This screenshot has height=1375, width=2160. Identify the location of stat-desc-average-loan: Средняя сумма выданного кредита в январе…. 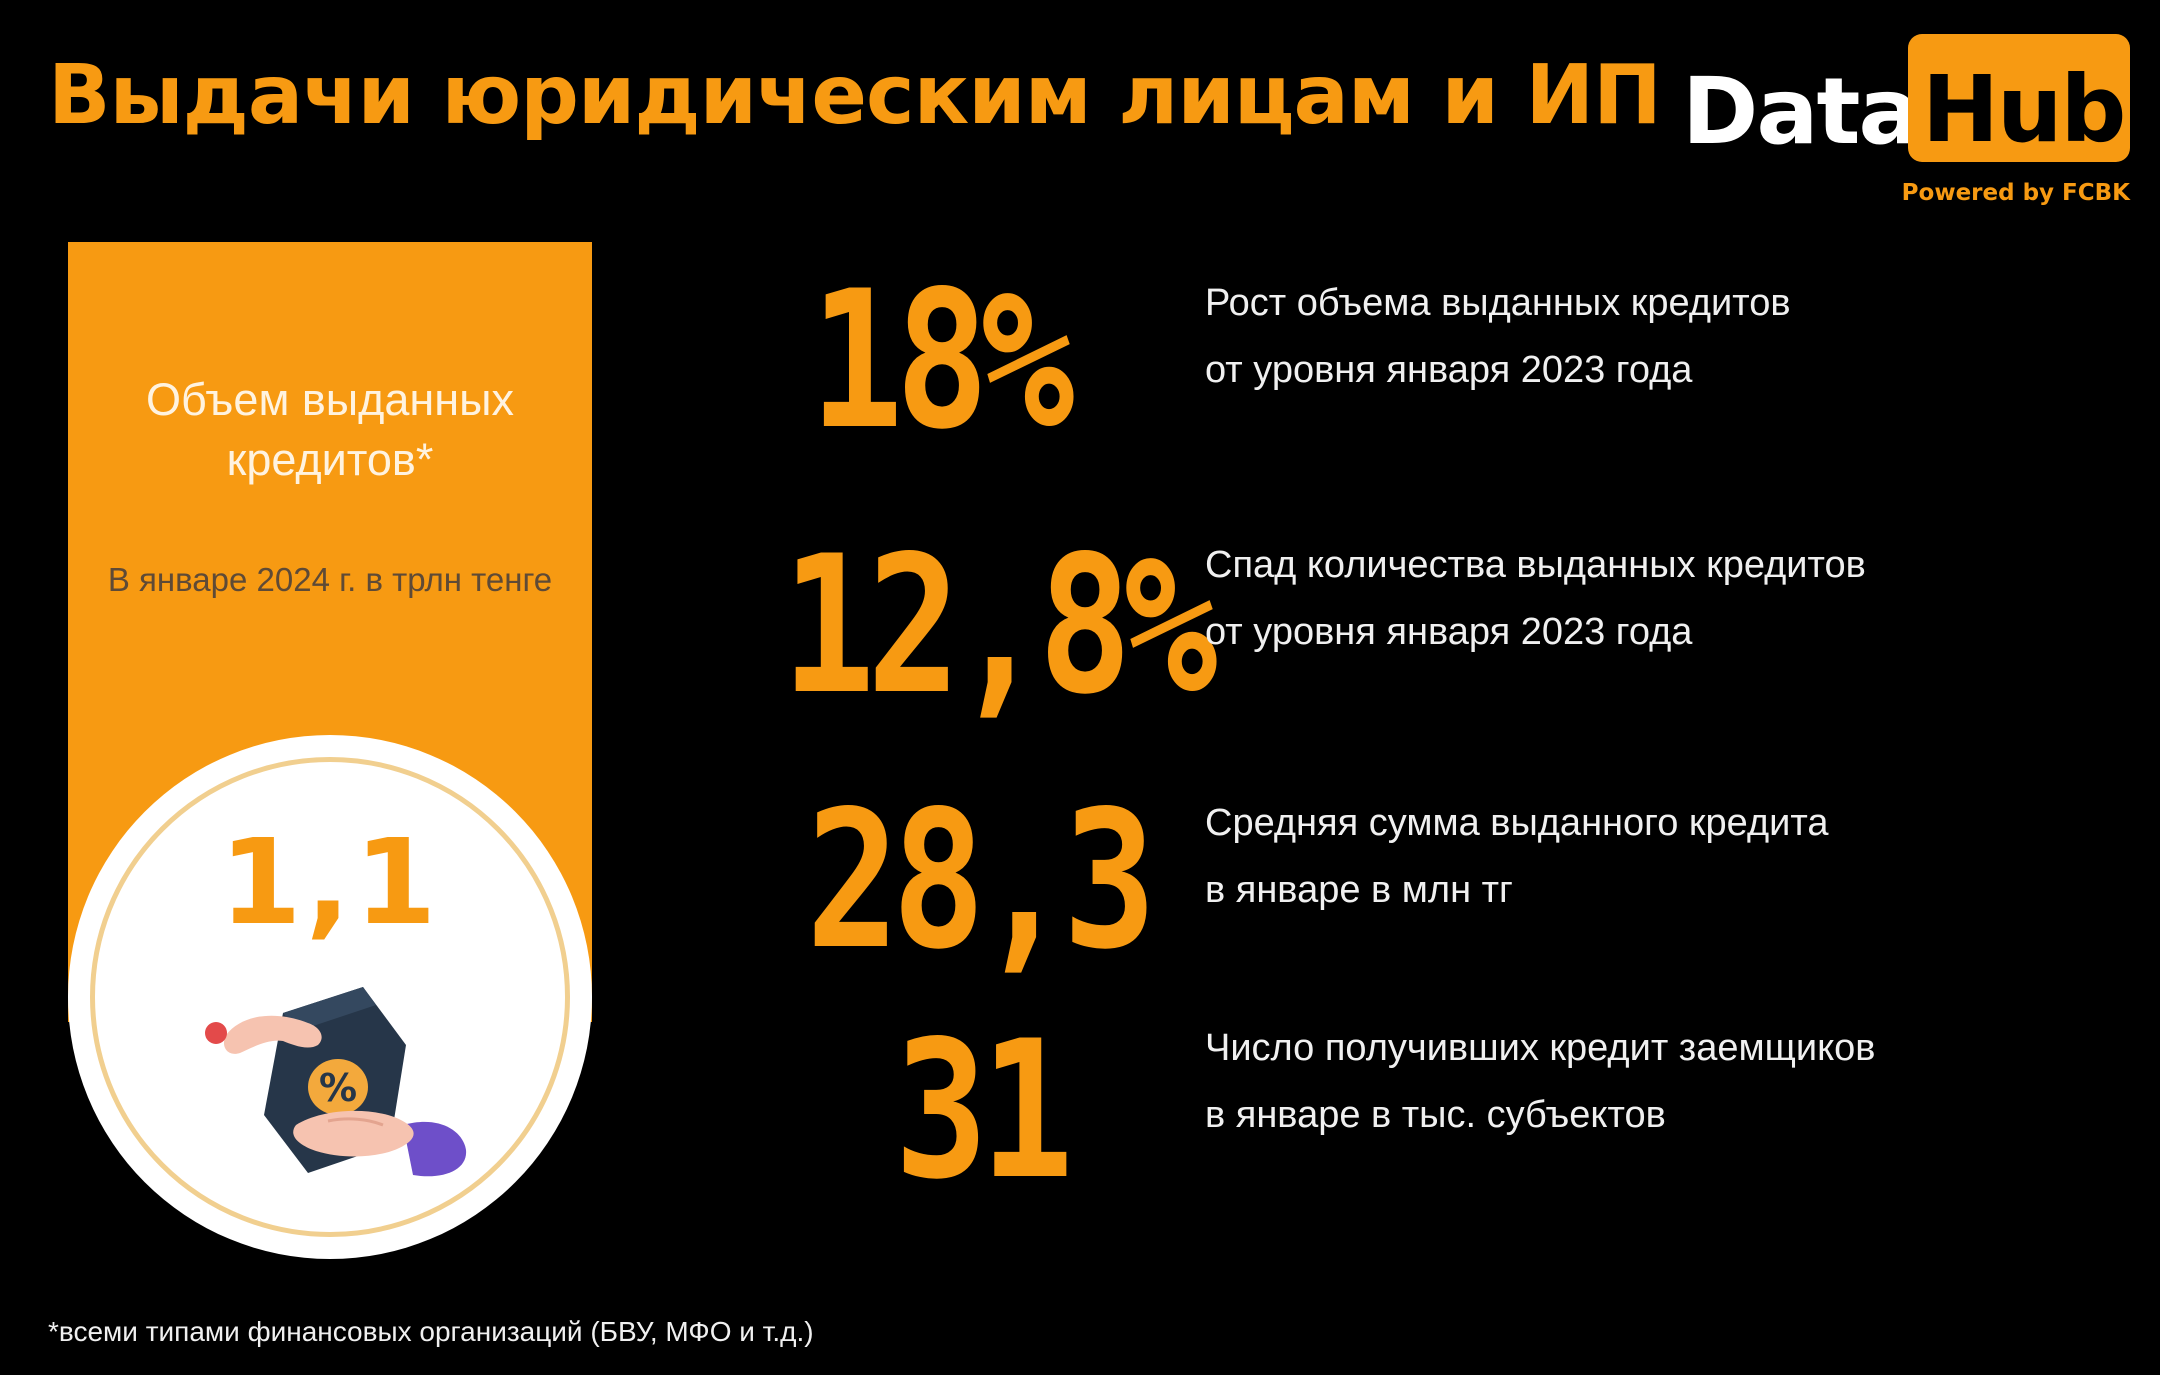
(1516, 857).